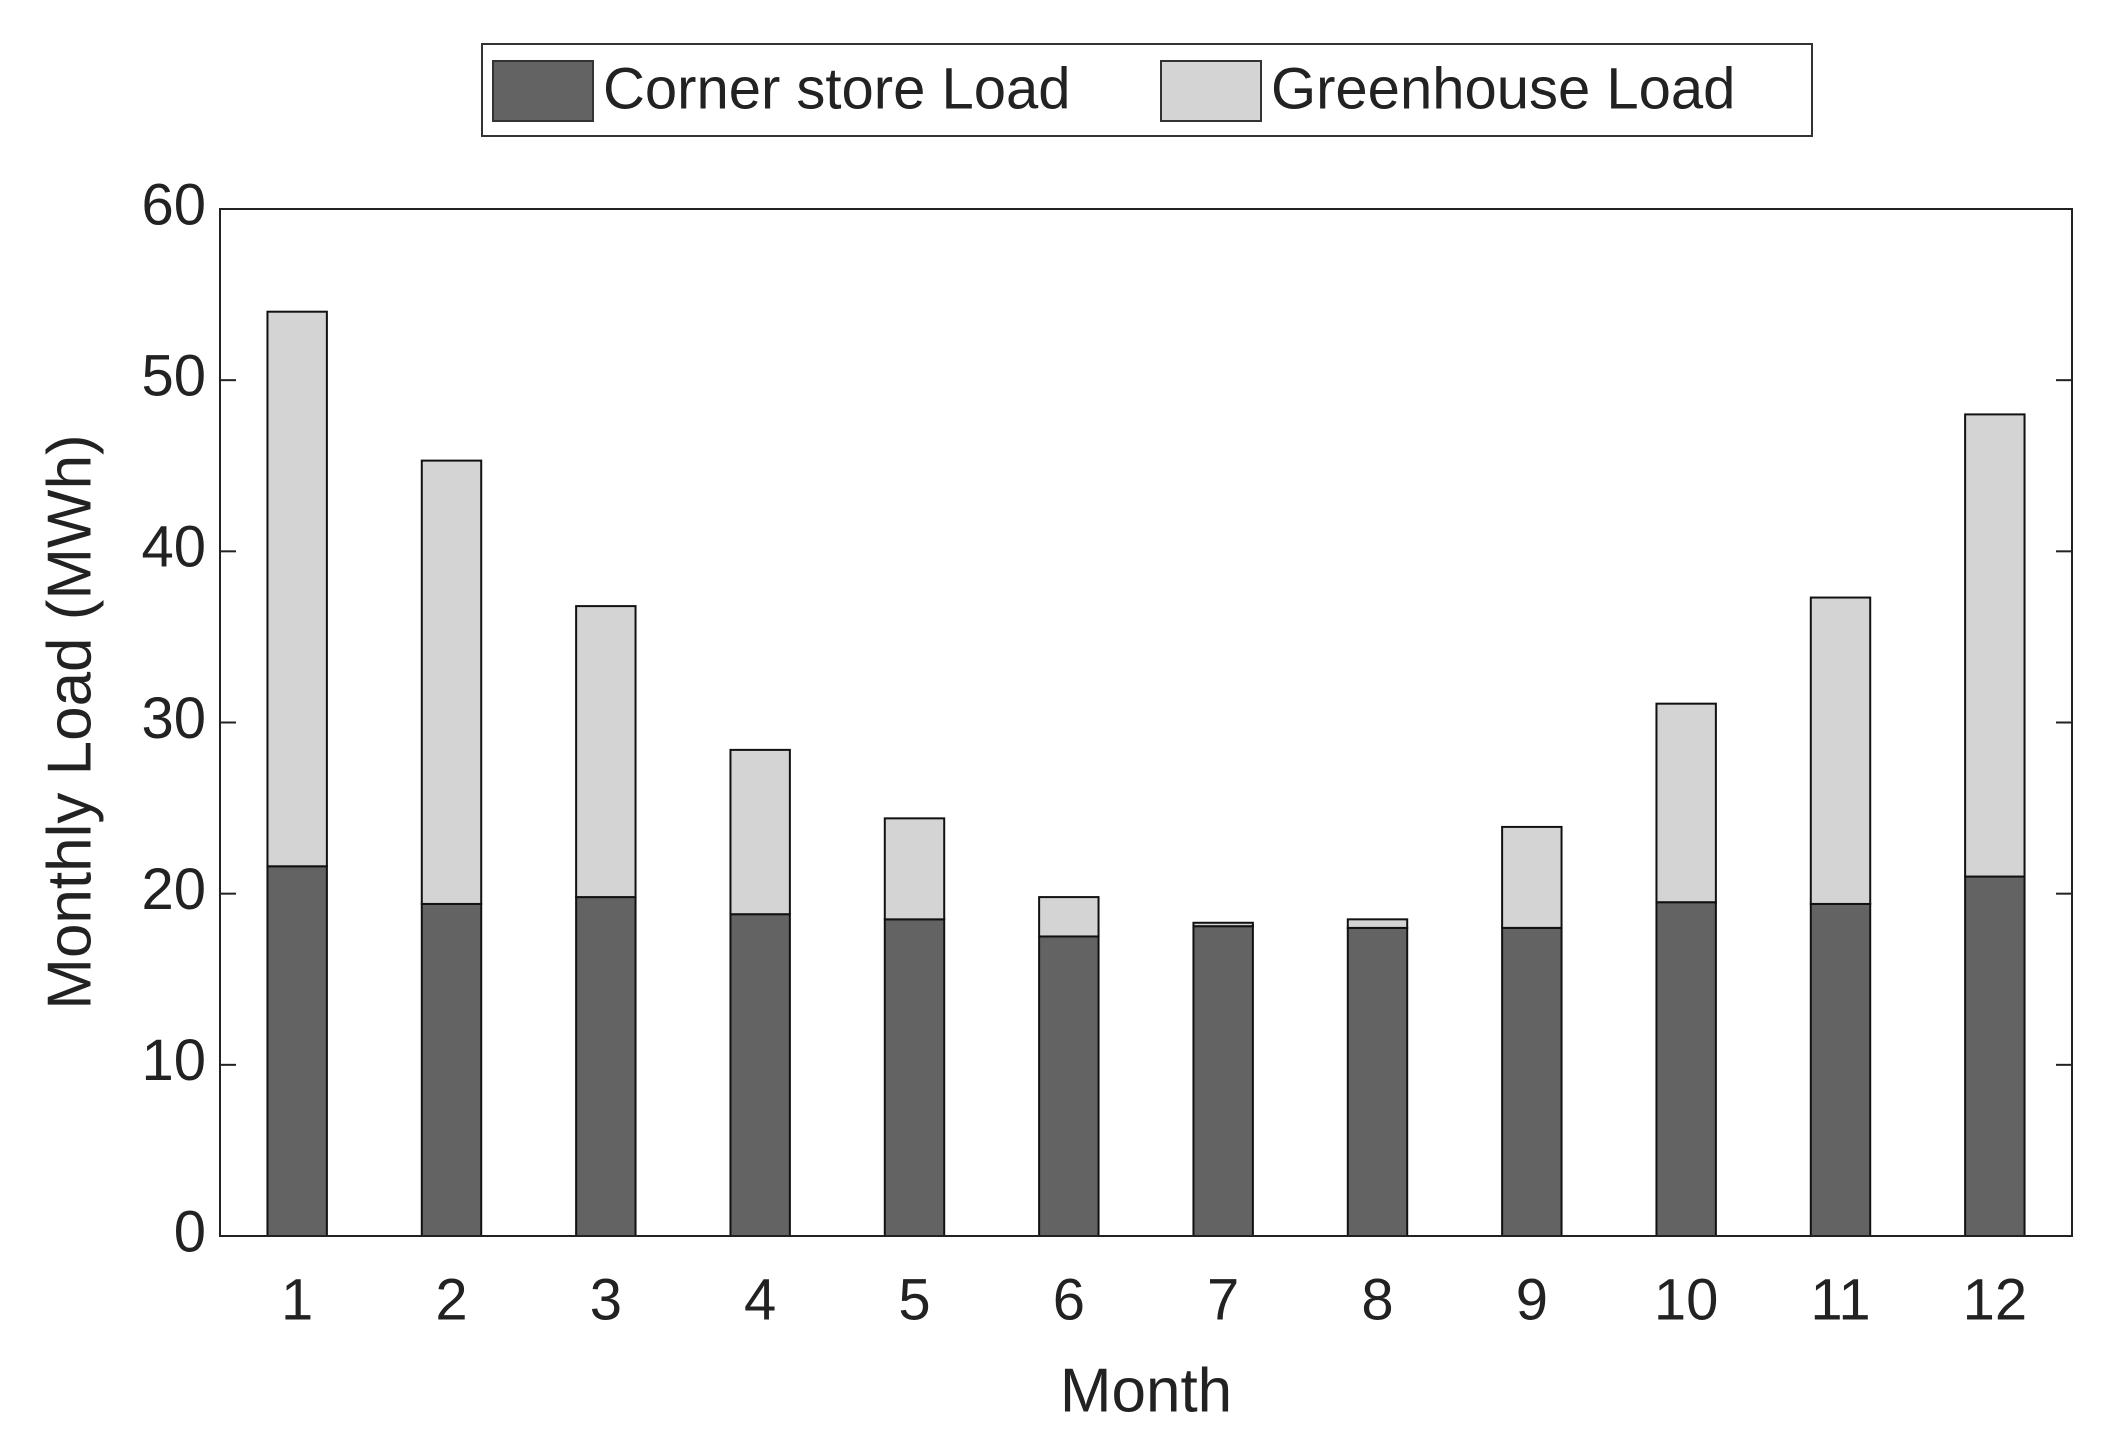 This screenshot has height=1450, width=2102. Describe the element at coordinates (173, 889) in the screenshot. I see `y-tick-label: 20` at that location.